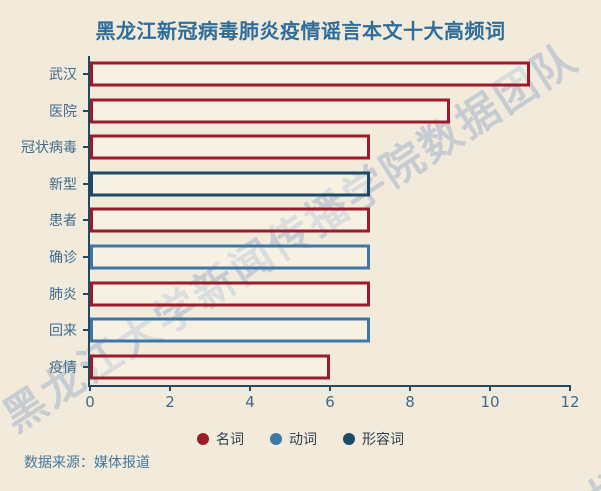 The image size is (601, 491). I want to click on chart-title: 黑龙江新冠病毒肺炎疫情谣言本文十大高频词, so click(300, 31).